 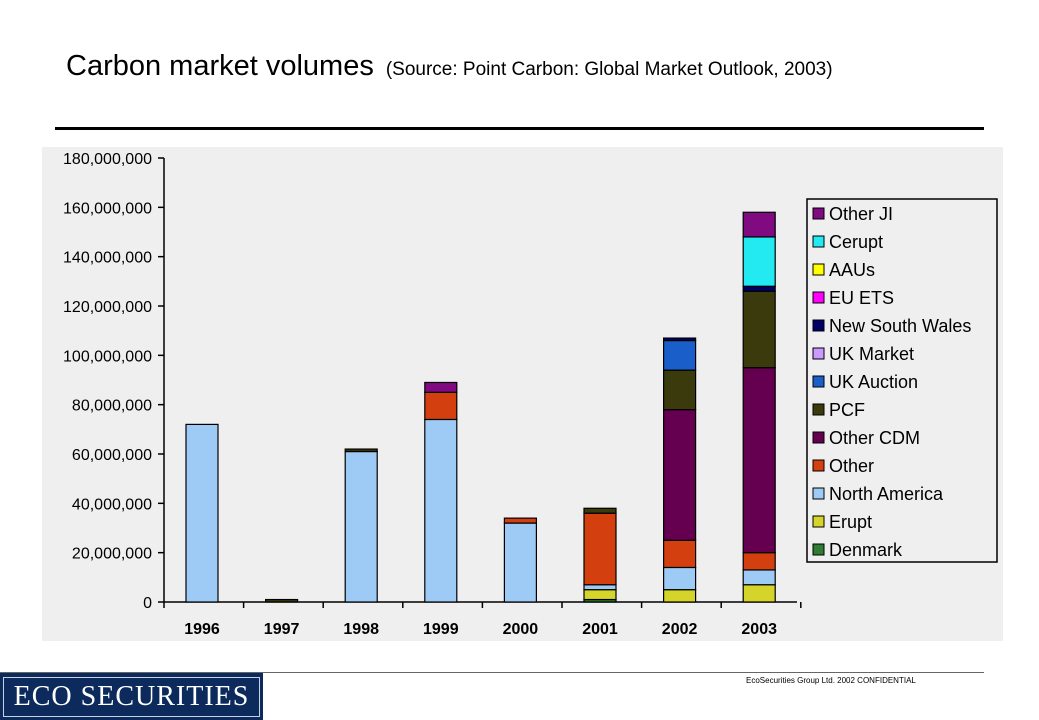 What do you see at coordinates (852, 270) in the screenshot?
I see `legend-label: AAUs` at bounding box center [852, 270].